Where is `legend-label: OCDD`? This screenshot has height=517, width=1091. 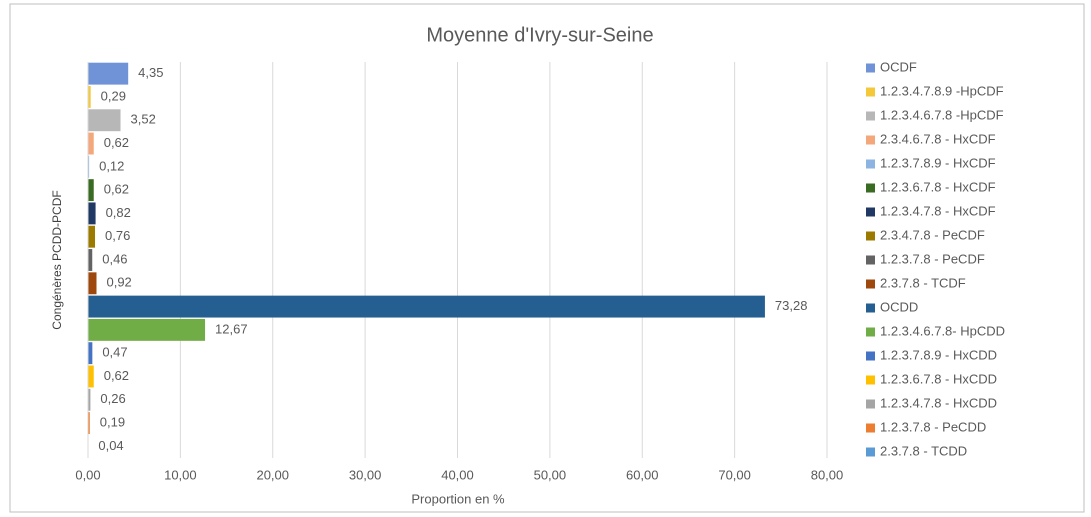
legend-label: OCDD is located at coordinates (899, 306).